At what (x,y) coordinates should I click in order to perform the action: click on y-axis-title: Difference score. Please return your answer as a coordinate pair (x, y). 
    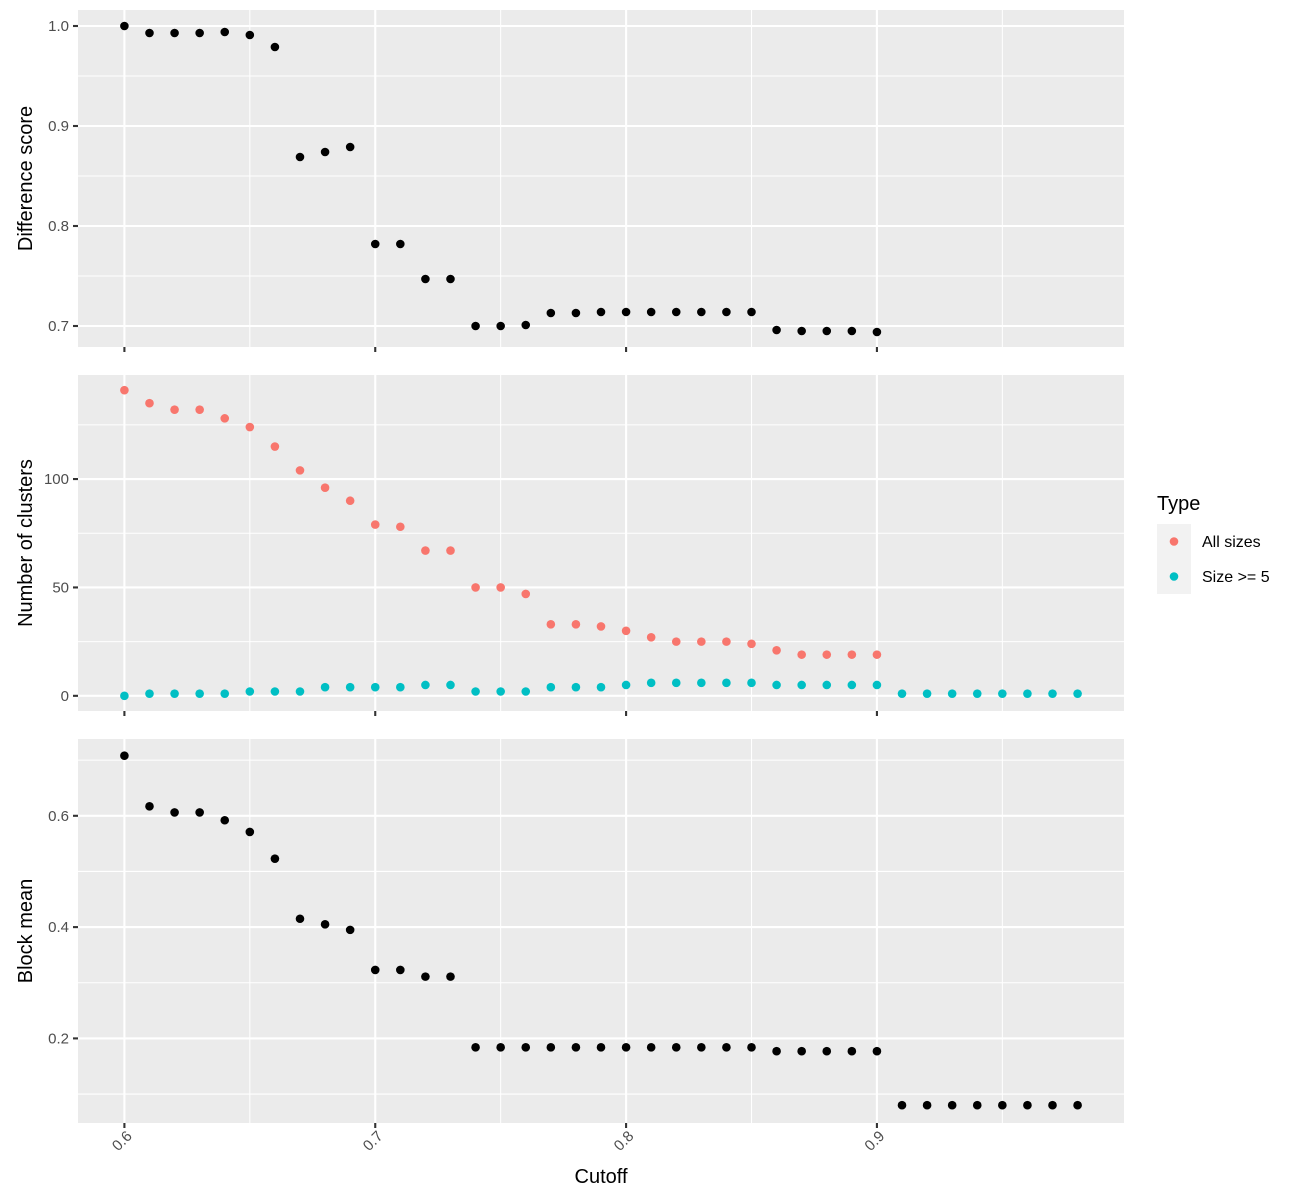
    Looking at the image, I should click on (26, 178).